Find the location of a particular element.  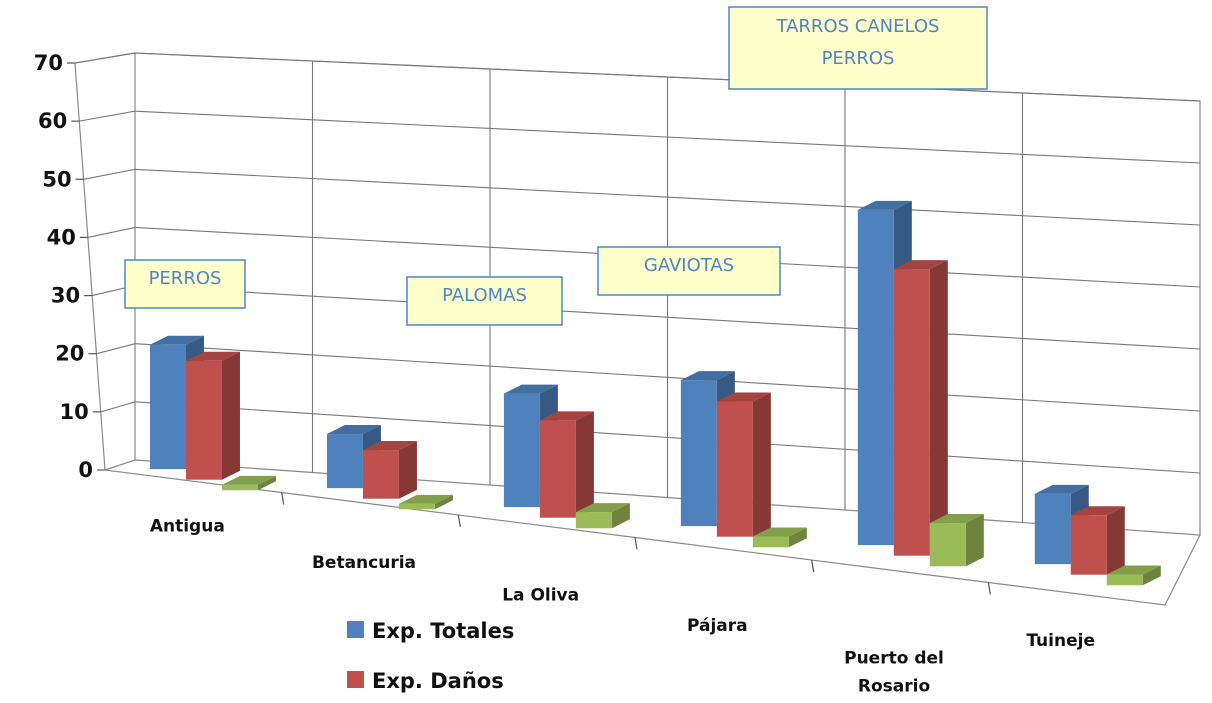

y-tick-label: 0 is located at coordinates (85, 470).